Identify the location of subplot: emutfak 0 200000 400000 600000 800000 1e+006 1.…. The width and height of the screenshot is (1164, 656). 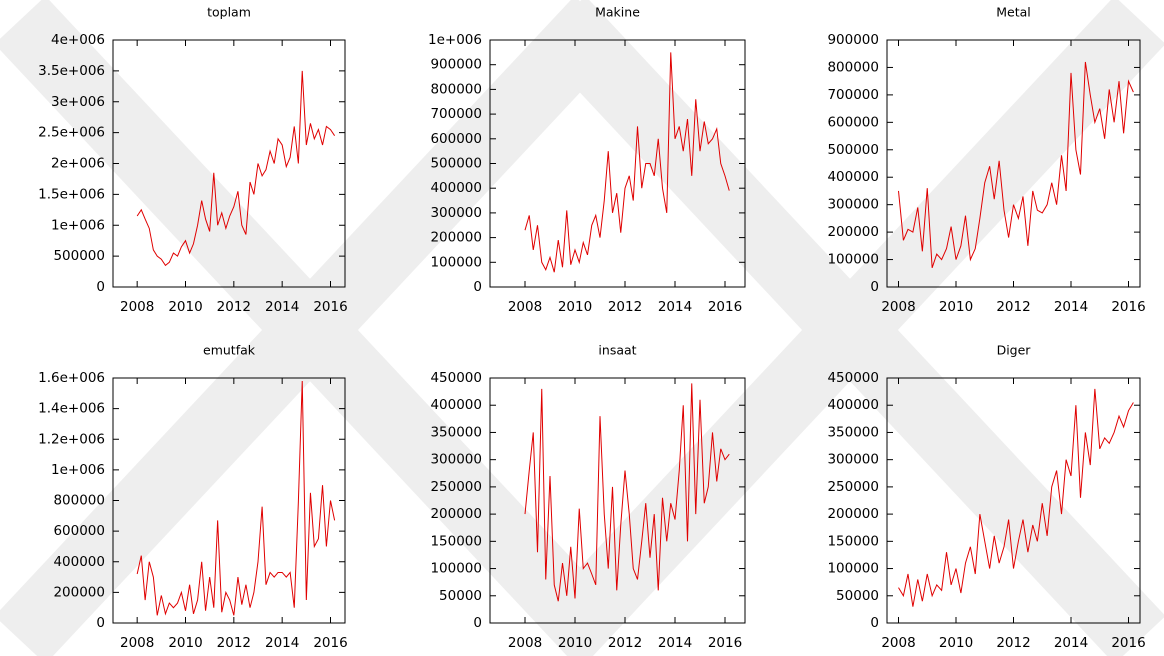
(193, 497).